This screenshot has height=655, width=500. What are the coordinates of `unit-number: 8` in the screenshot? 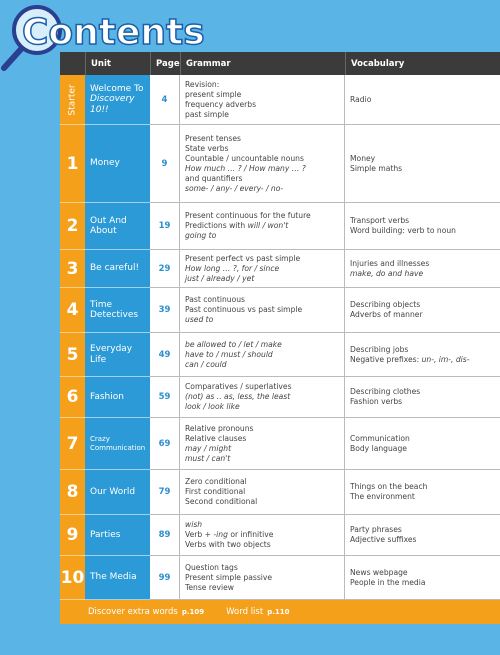 It's located at (72, 492).